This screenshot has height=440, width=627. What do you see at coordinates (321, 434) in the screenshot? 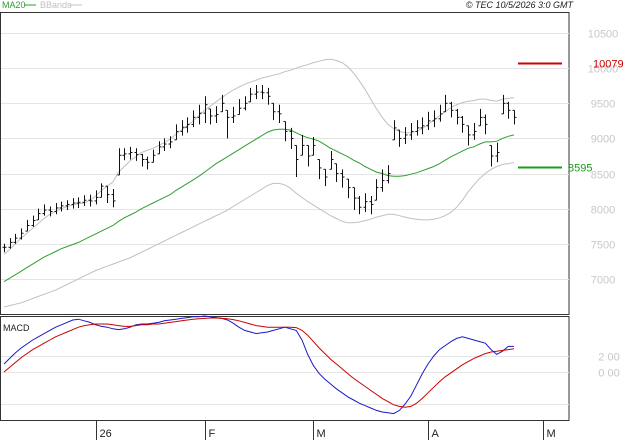
I see `x-tick-label: M` at bounding box center [321, 434].